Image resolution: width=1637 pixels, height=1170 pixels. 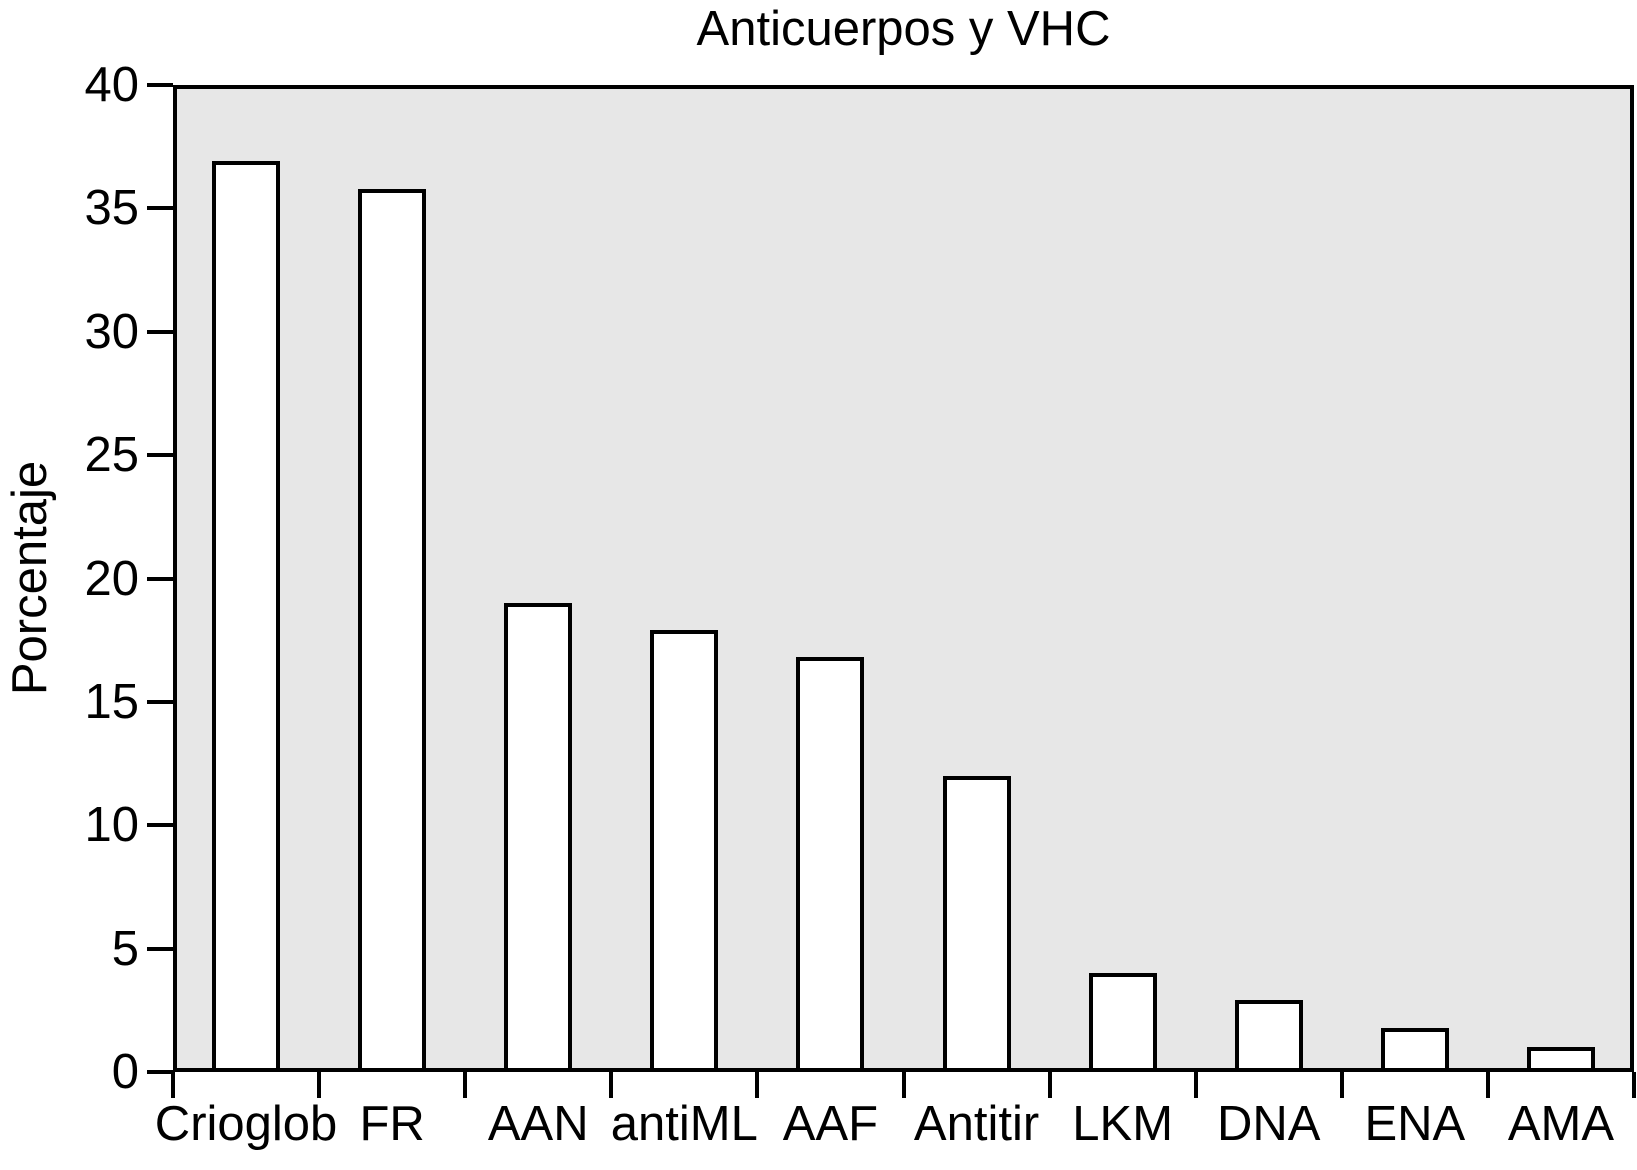 I want to click on y-tick-label: 0, so click(x=125, y=1072).